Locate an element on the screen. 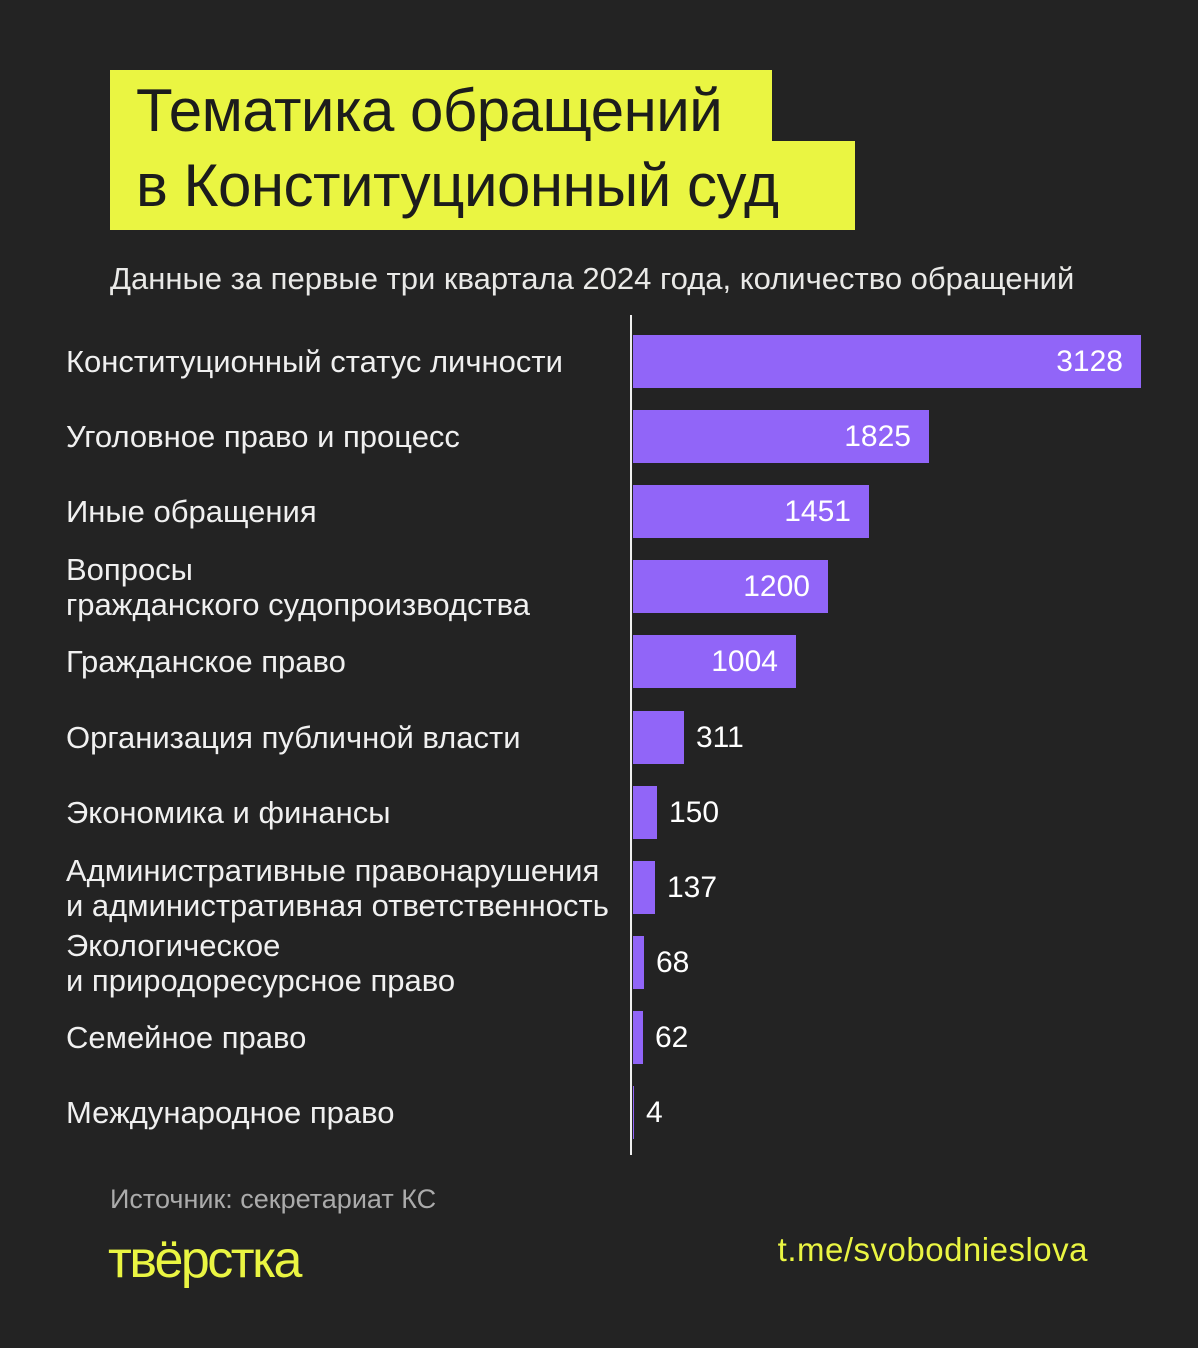  bar-category-label: Семейное право is located at coordinates (186, 1037).